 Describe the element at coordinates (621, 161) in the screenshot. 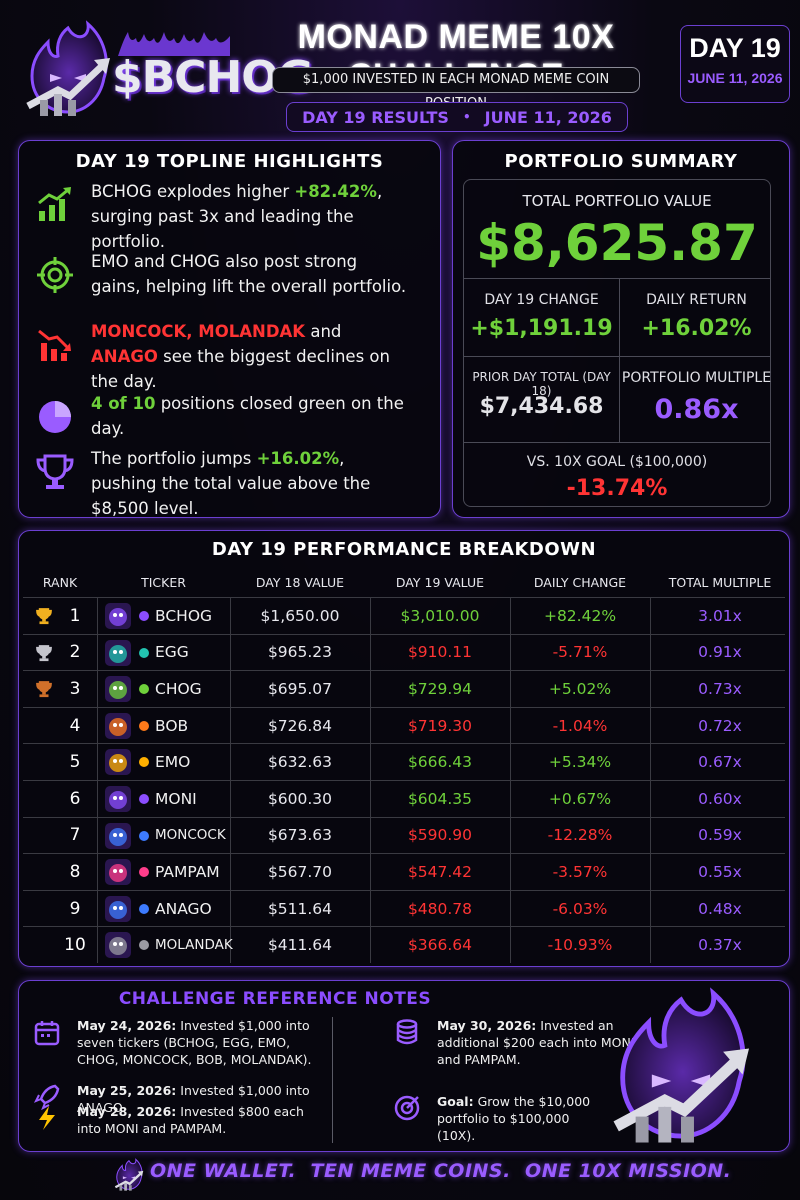

I see `summary-title: PORTFOLIO SUMMARY` at that location.